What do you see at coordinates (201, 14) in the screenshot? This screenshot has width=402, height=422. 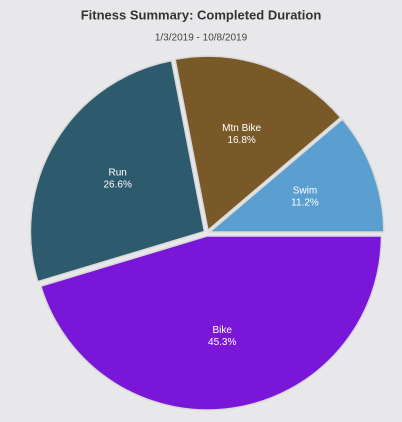 I see `chart-title: Fitness Summary: Completed Duration` at bounding box center [201, 14].